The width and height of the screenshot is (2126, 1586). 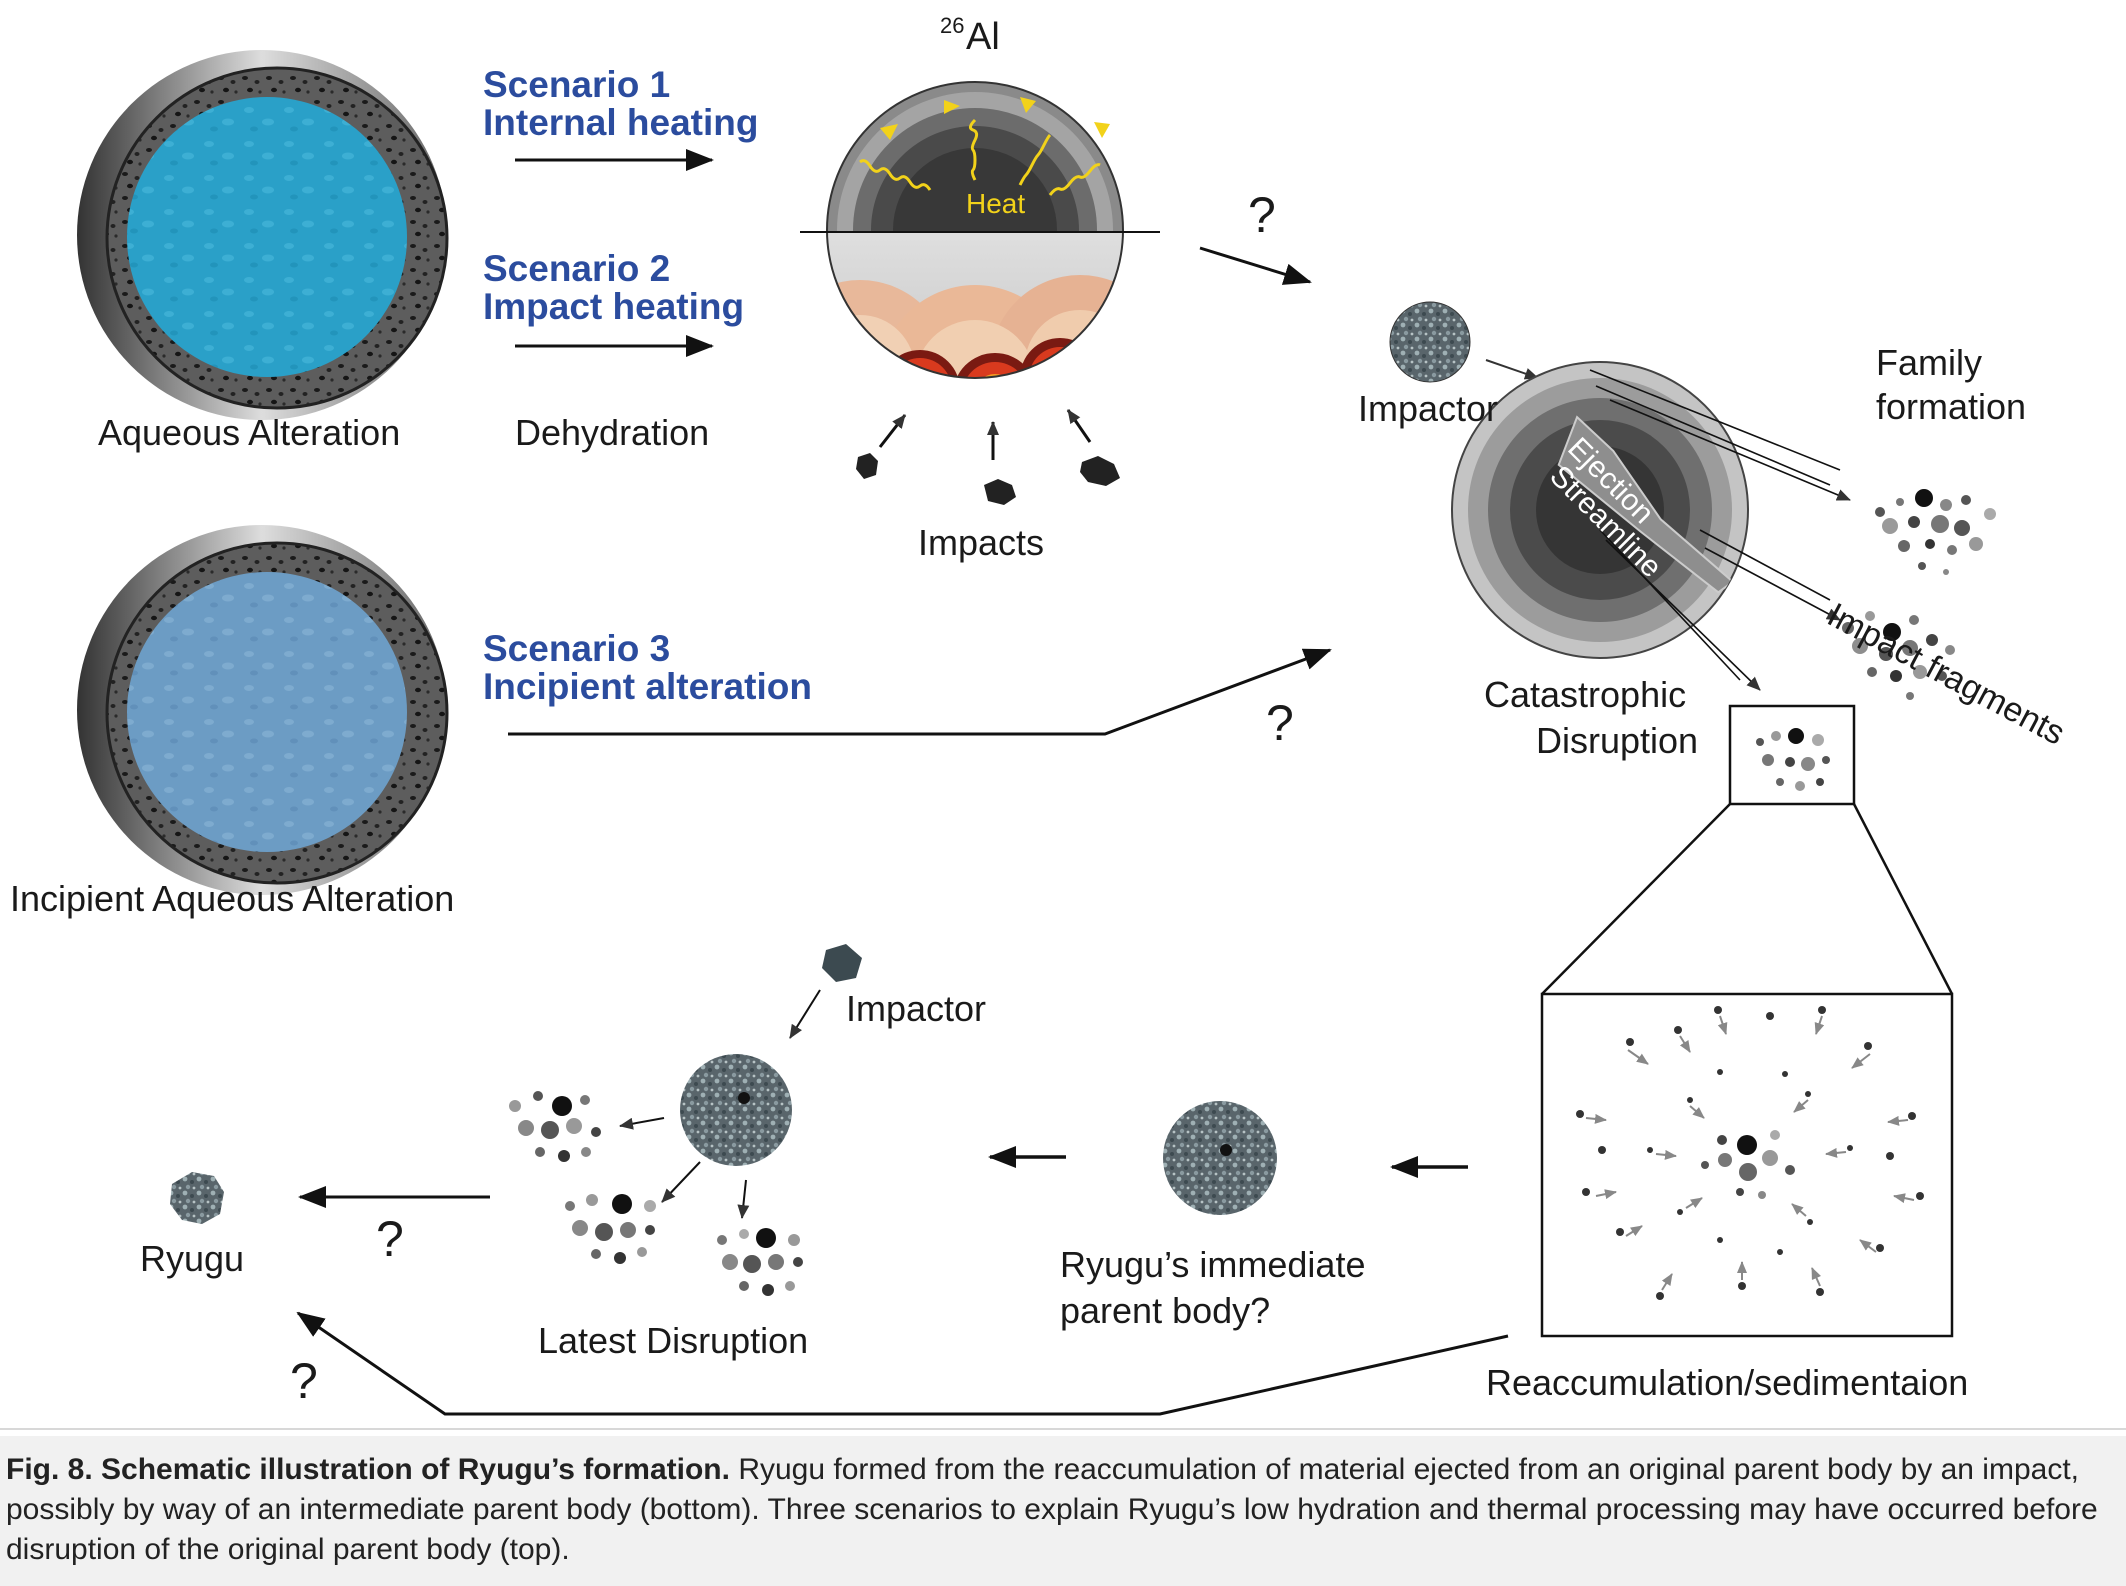 What do you see at coordinates (760, 1262) in the screenshot?
I see `latest-fragments-3-icon` at bounding box center [760, 1262].